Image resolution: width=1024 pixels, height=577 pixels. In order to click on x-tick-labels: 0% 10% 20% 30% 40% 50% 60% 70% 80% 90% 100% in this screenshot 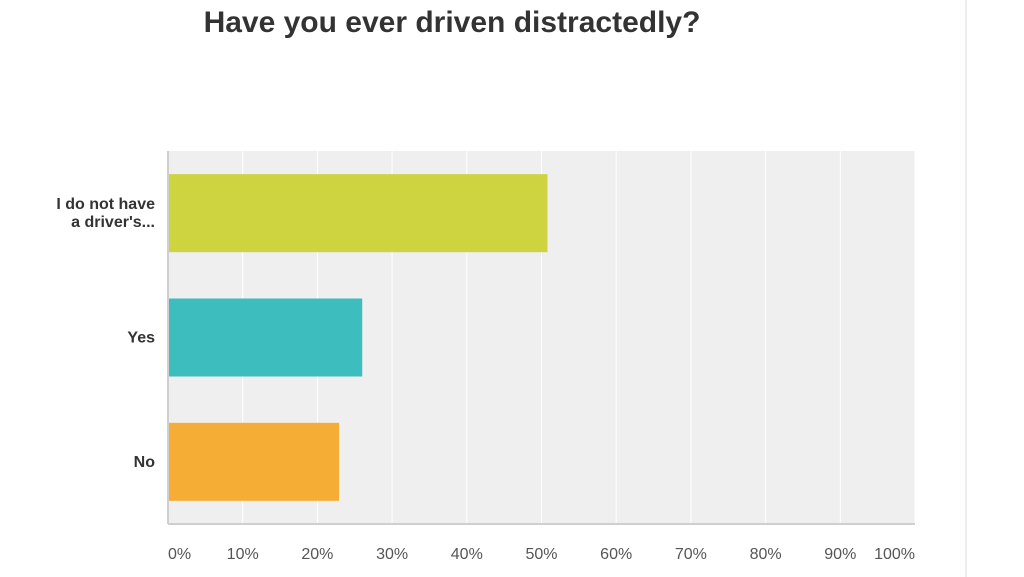, I will do `click(541, 554)`.